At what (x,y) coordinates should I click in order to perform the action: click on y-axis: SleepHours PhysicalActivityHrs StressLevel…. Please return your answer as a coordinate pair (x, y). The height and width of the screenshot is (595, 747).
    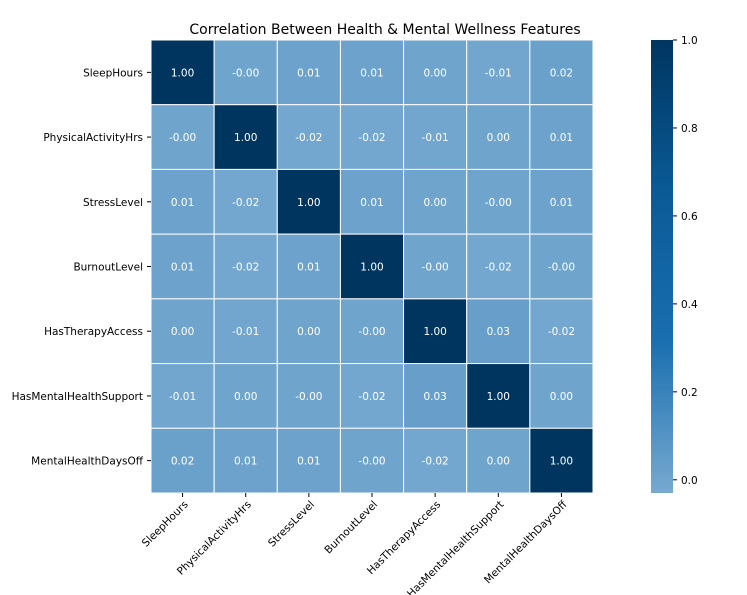
    Looking at the image, I should click on (81, 267).